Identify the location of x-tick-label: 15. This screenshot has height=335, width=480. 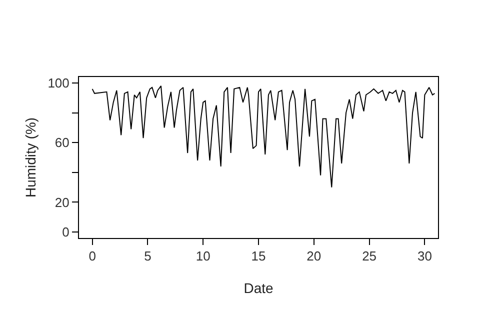
(258, 256).